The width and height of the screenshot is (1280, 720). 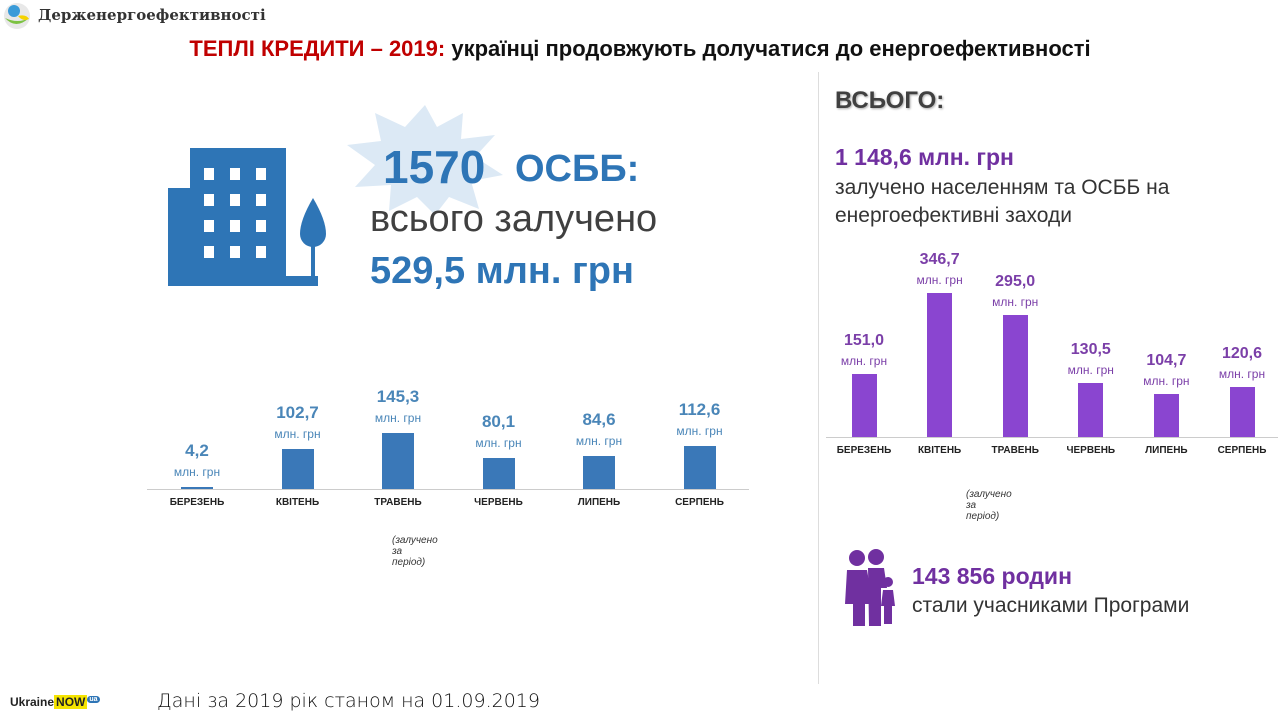 I want to click on families-description: стали учасниками Програми, so click(x=1051, y=605).